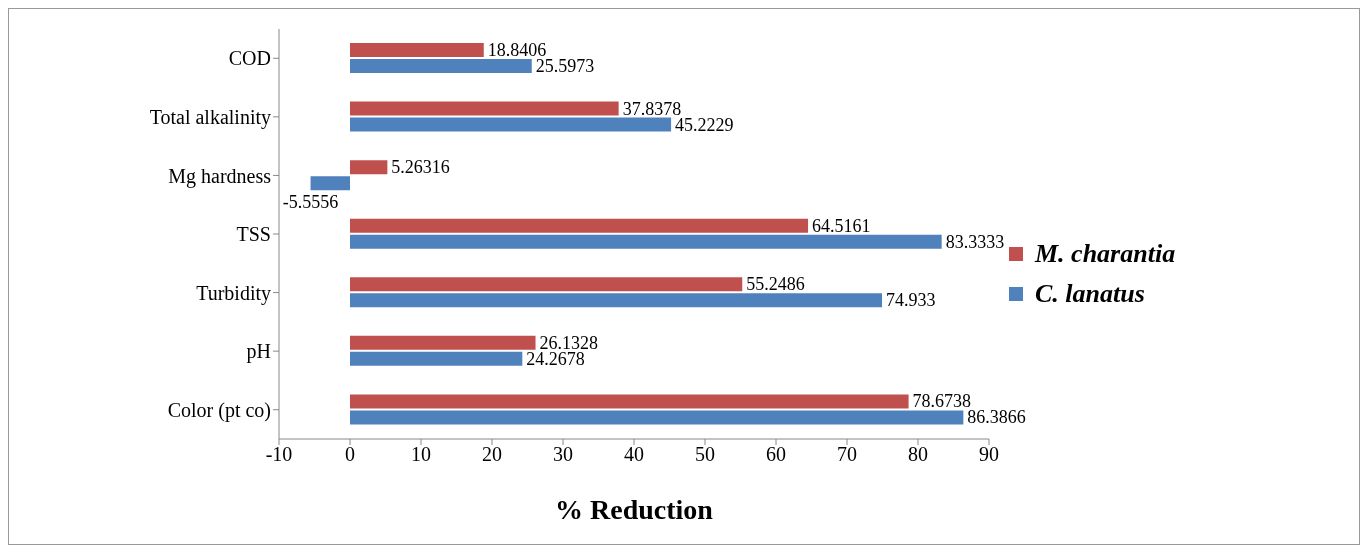 Image resolution: width=1369 pixels, height=554 pixels. I want to click on y-tick-label: TSS, so click(253, 234).